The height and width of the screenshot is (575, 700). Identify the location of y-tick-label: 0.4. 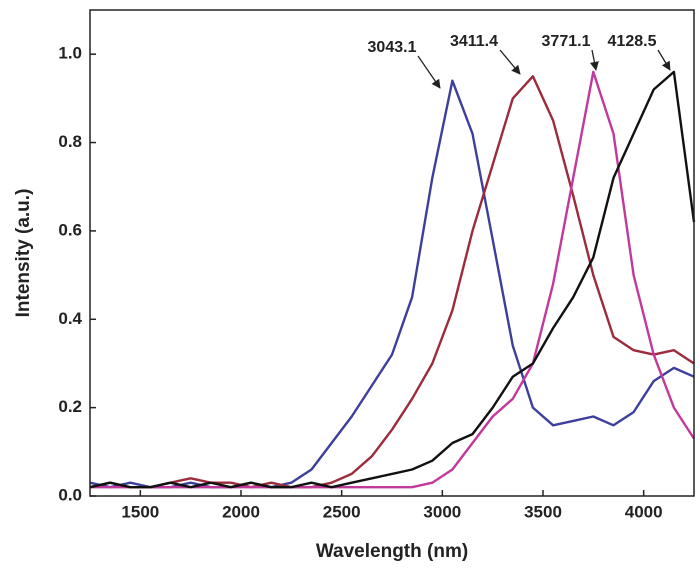
(70, 318).